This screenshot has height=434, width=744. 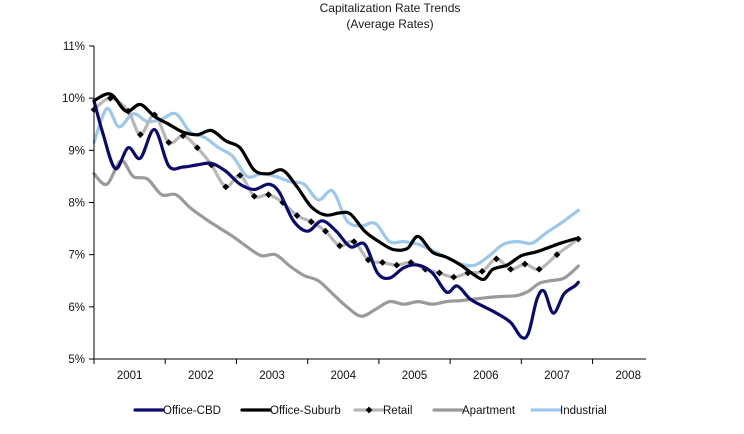 I want to click on y-tick-label: 7%, so click(x=76, y=256).